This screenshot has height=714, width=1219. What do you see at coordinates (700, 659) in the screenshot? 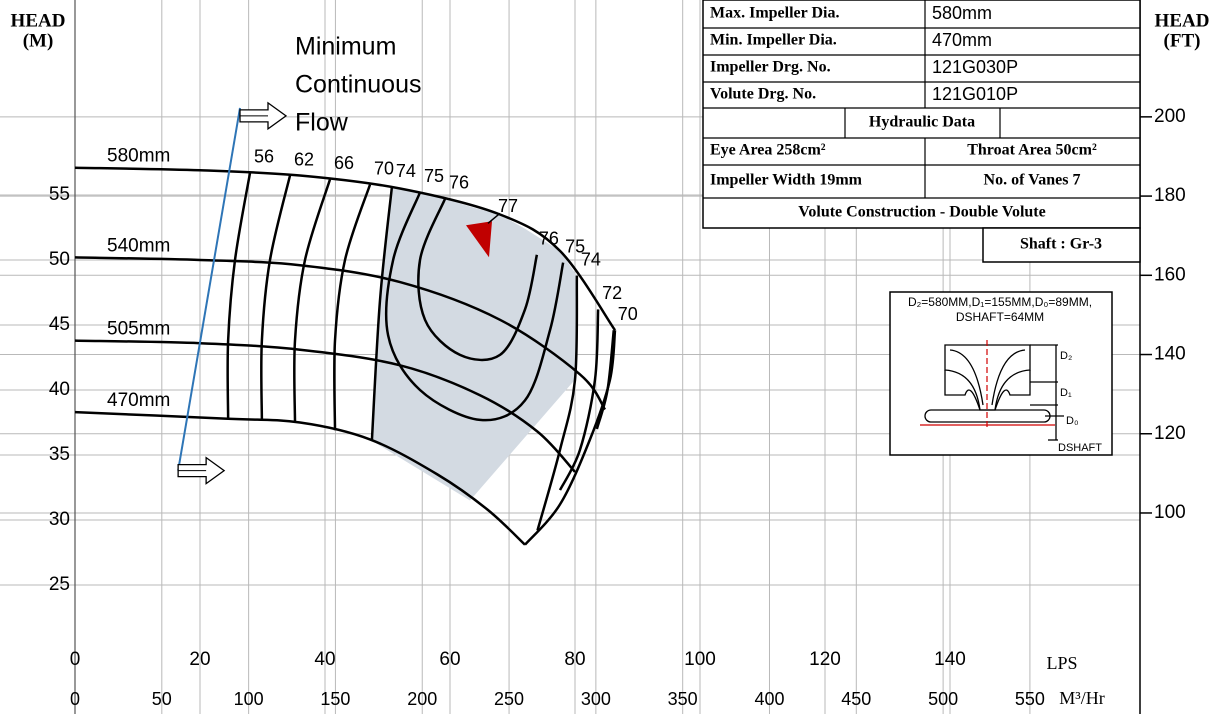
I see `x-tick-label: 100` at bounding box center [700, 659].